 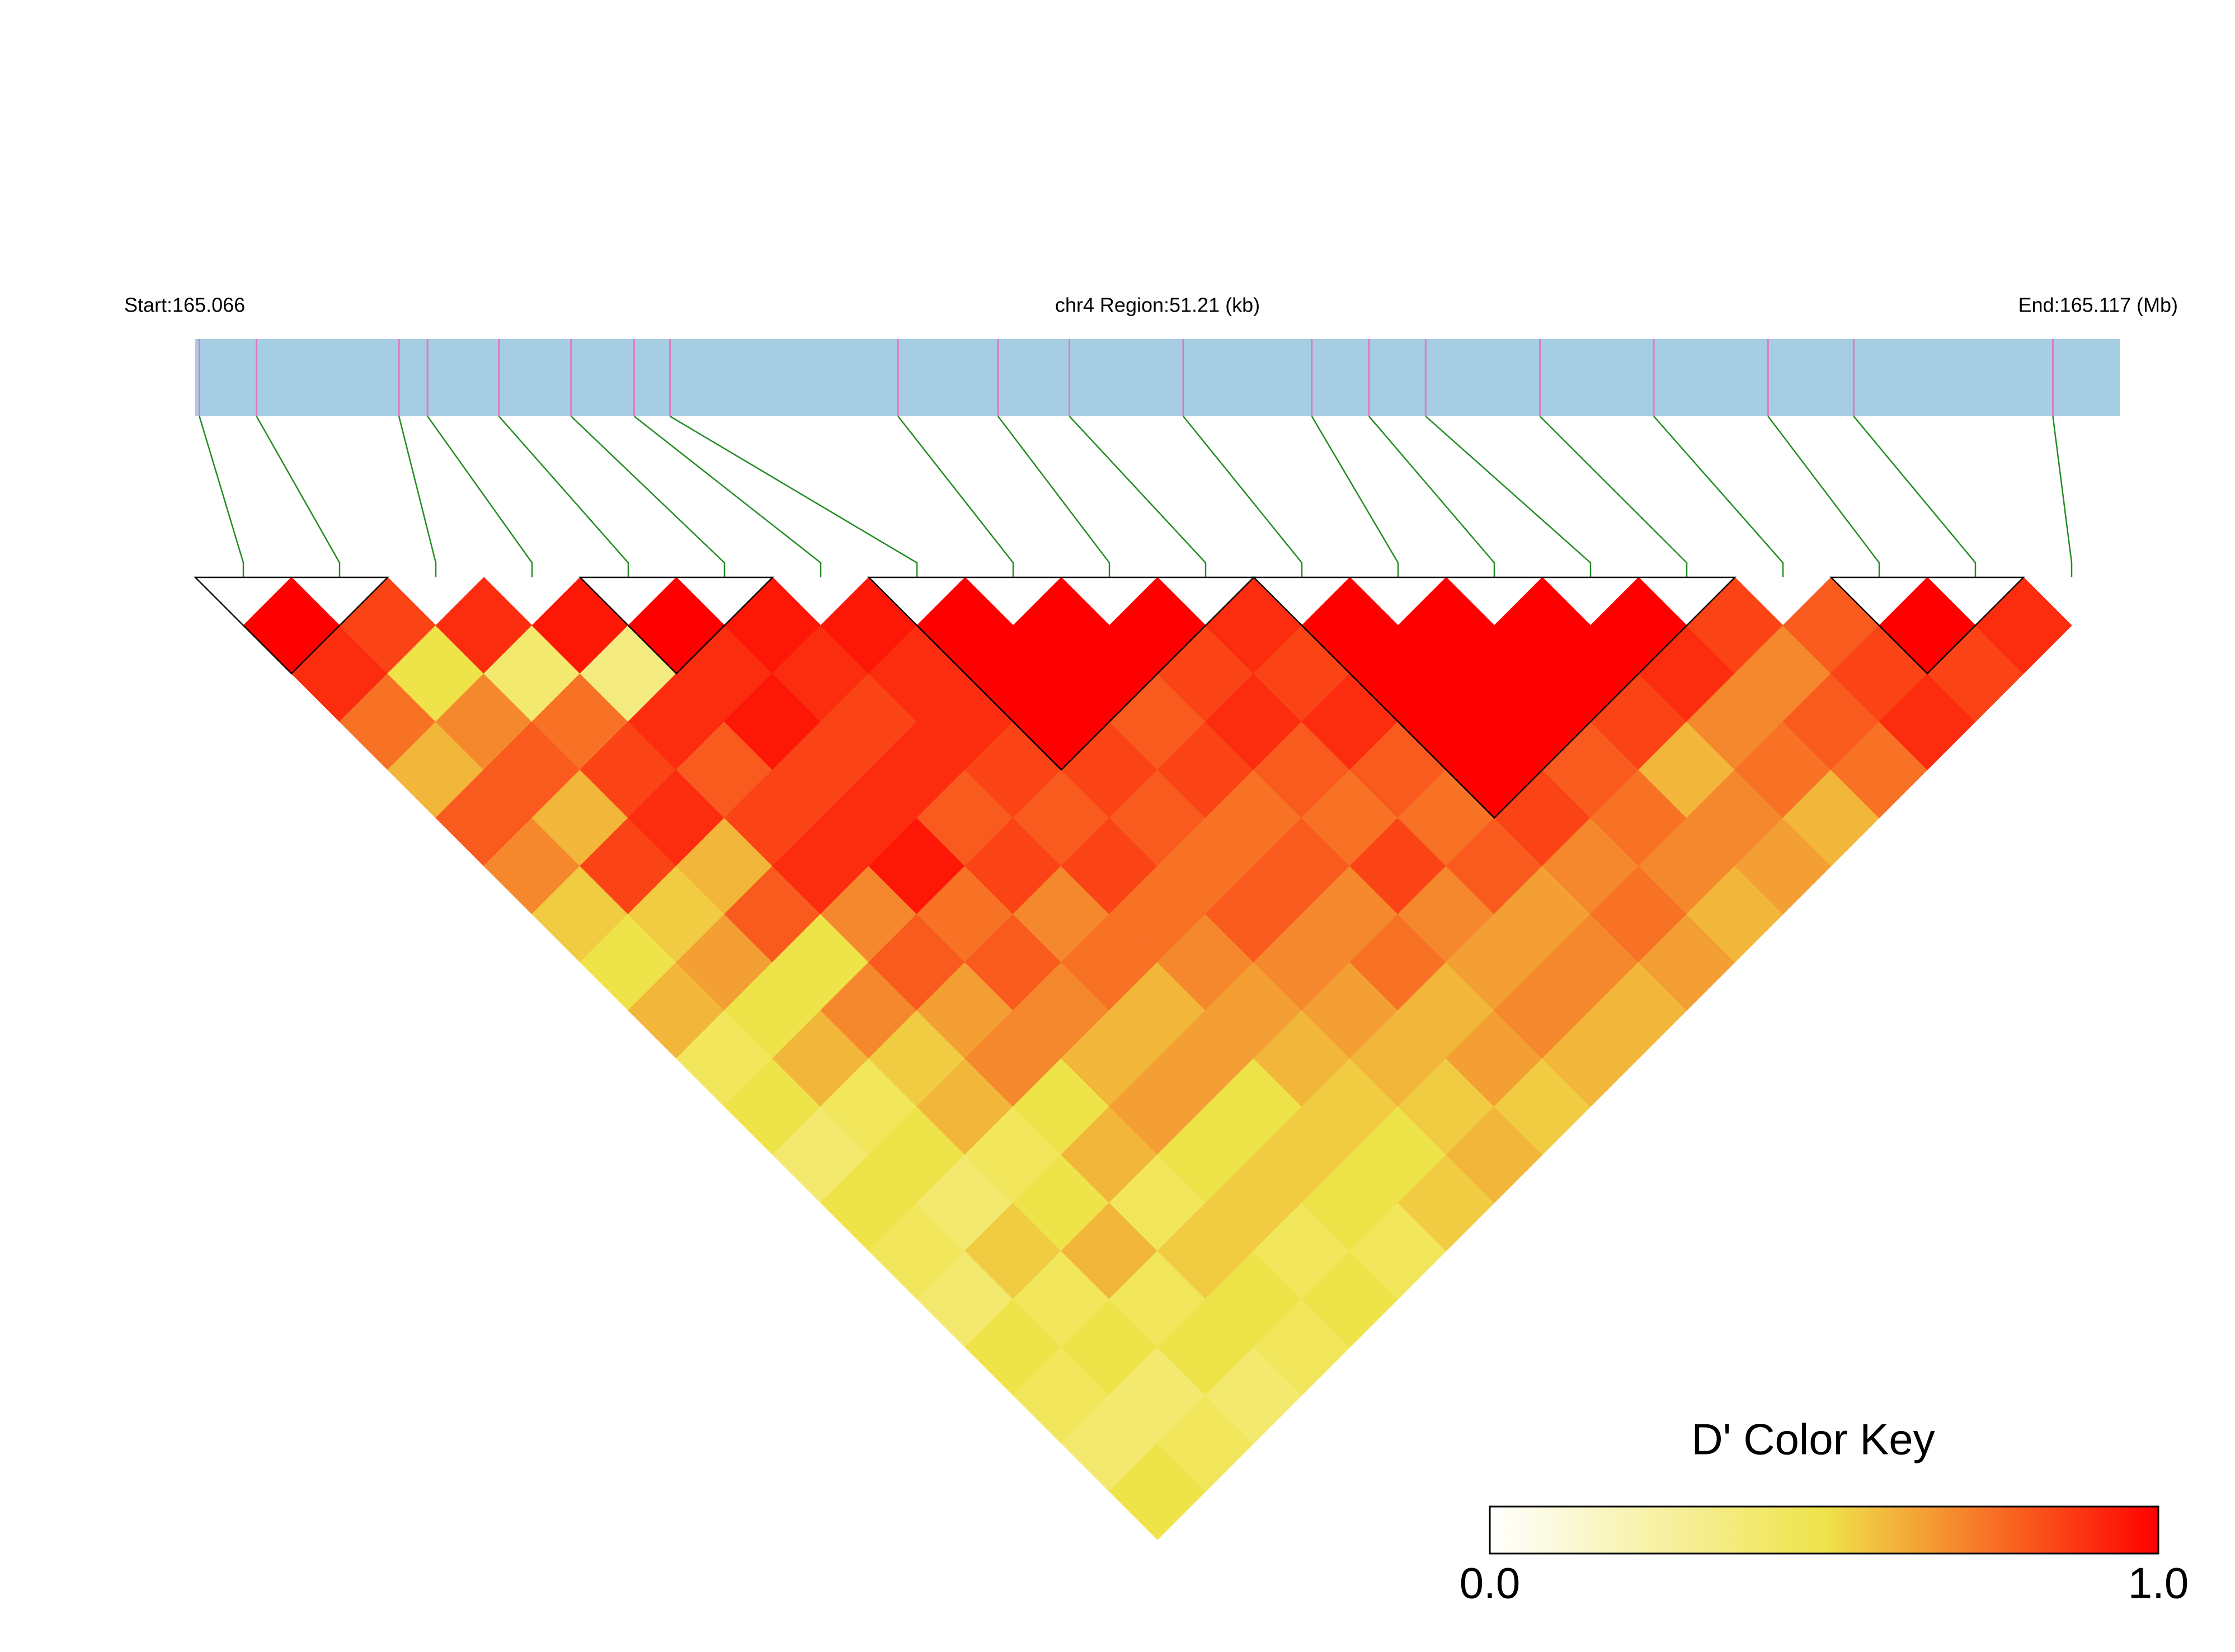 I want to click on end-label: End:165.117 (Mb), so click(x=2098, y=306).